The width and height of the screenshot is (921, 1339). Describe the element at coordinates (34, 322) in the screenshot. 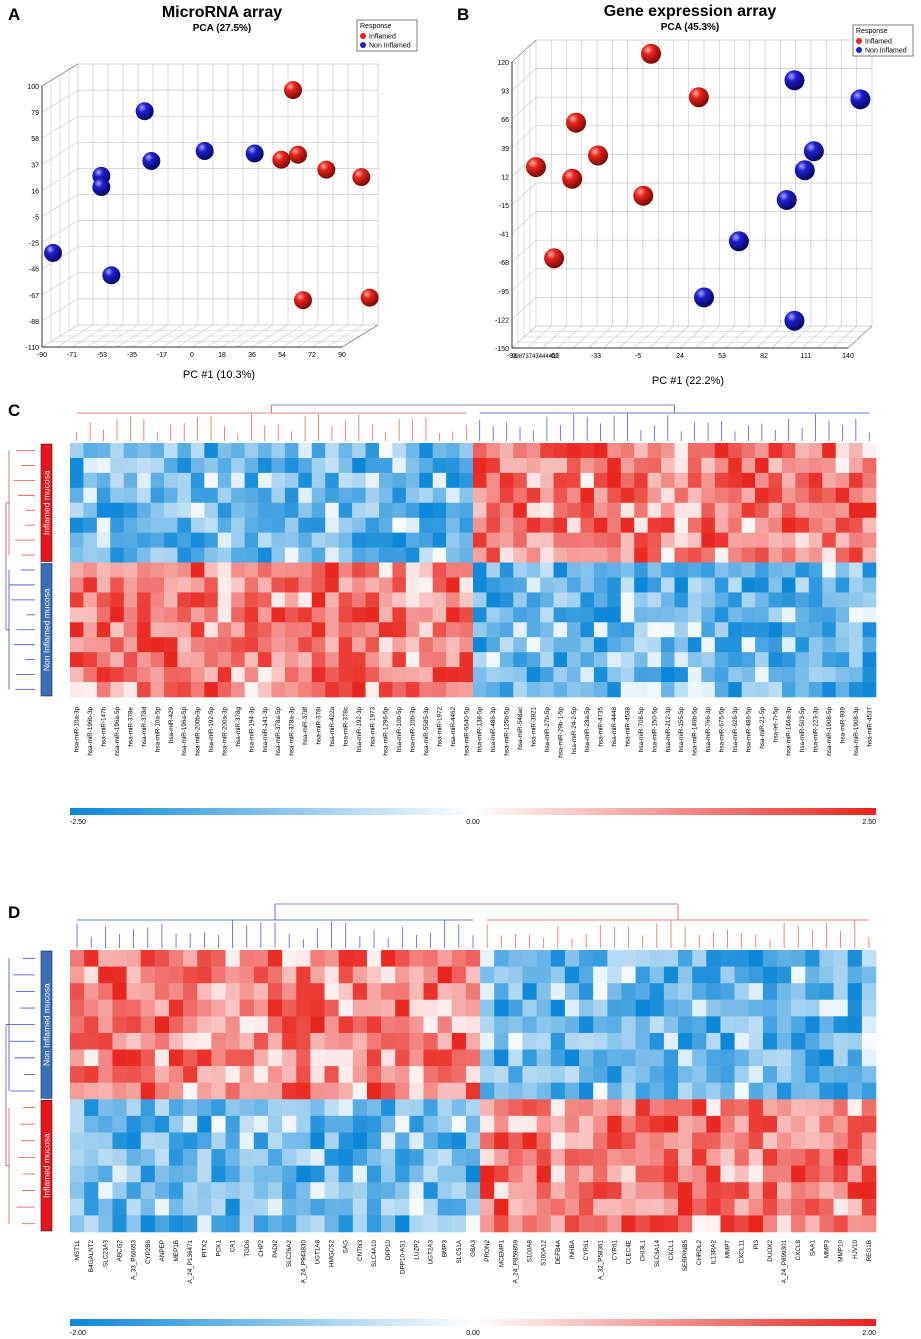

I see `y-tick-label: -88` at that location.